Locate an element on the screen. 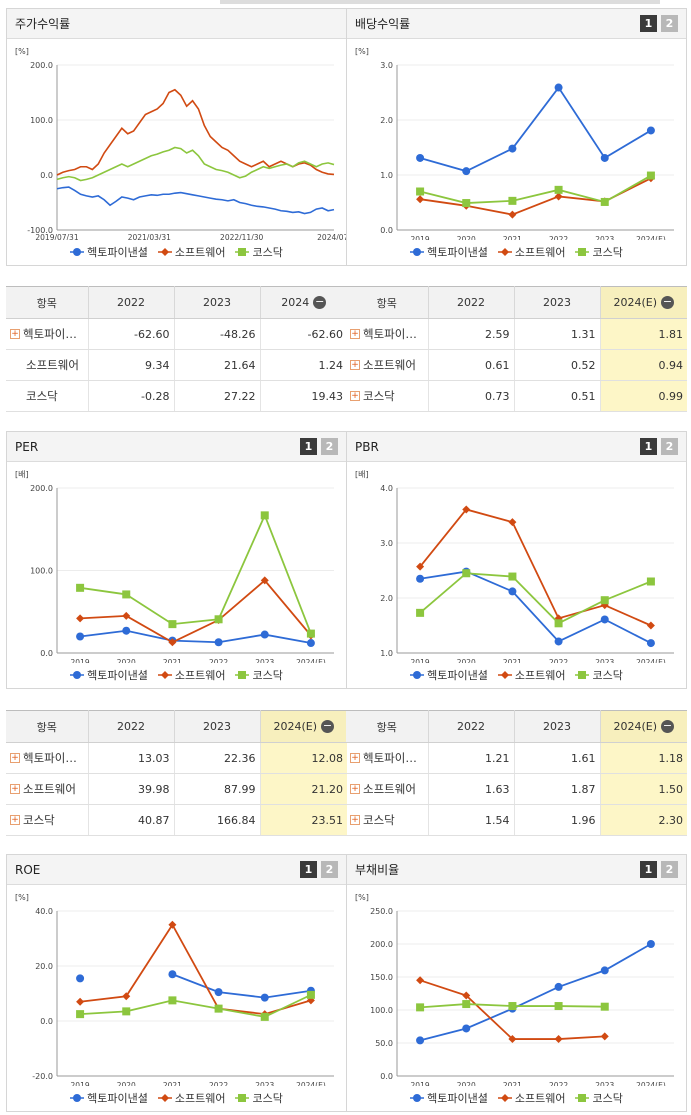 This screenshot has height=1115, width=691. dividend-page-1-button: 1 is located at coordinates (648, 23).